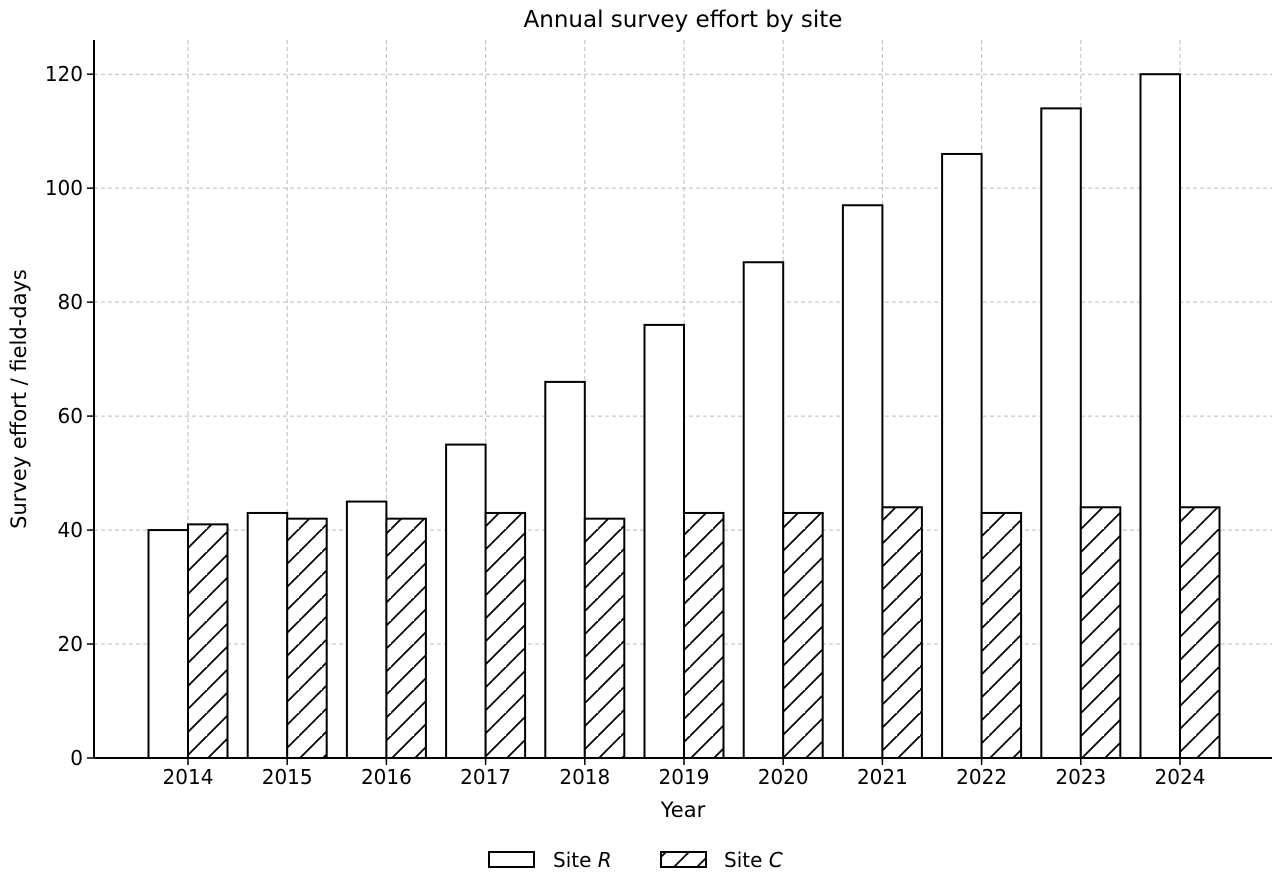 This screenshot has height=880, width=1280. What do you see at coordinates (753, 860) in the screenshot?
I see `legend-label-site-c: Site C` at bounding box center [753, 860].